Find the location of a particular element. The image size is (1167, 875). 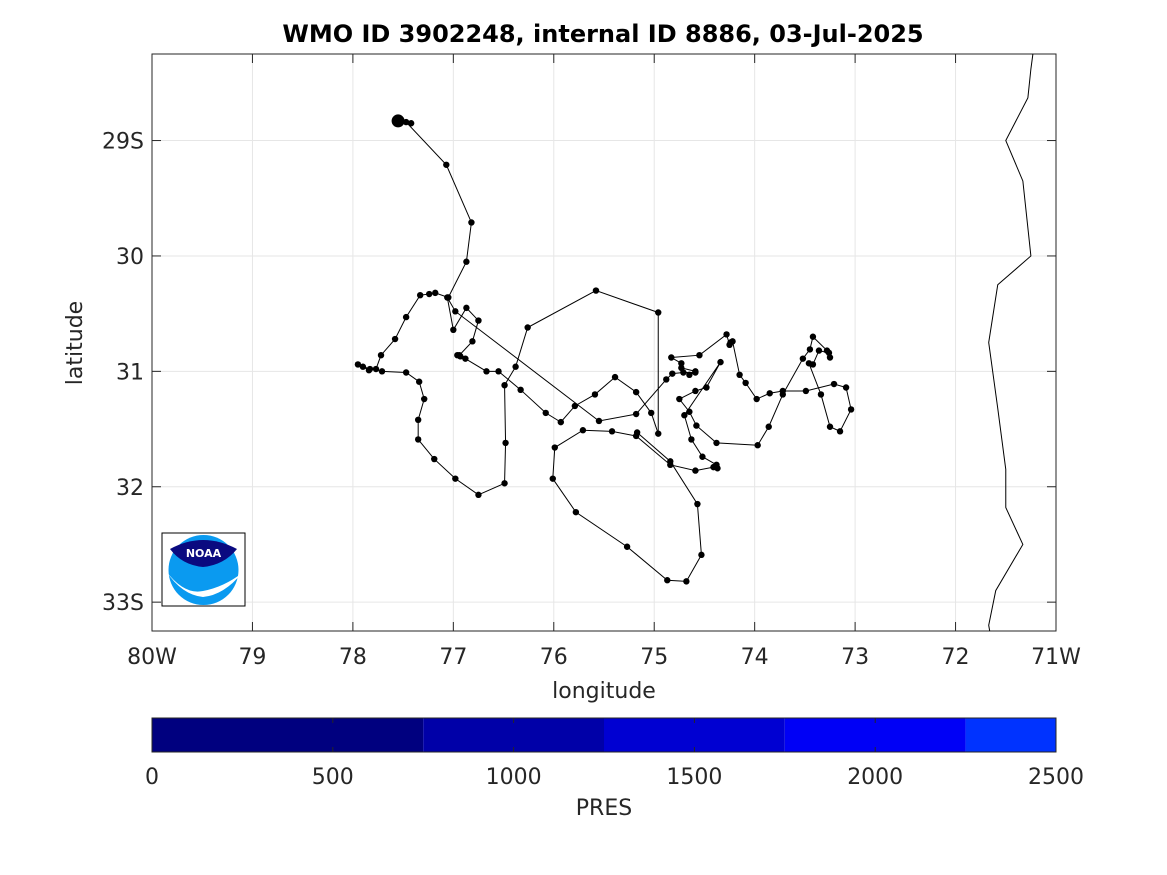

noaa-logo-text: NOAA is located at coordinates (204, 553).